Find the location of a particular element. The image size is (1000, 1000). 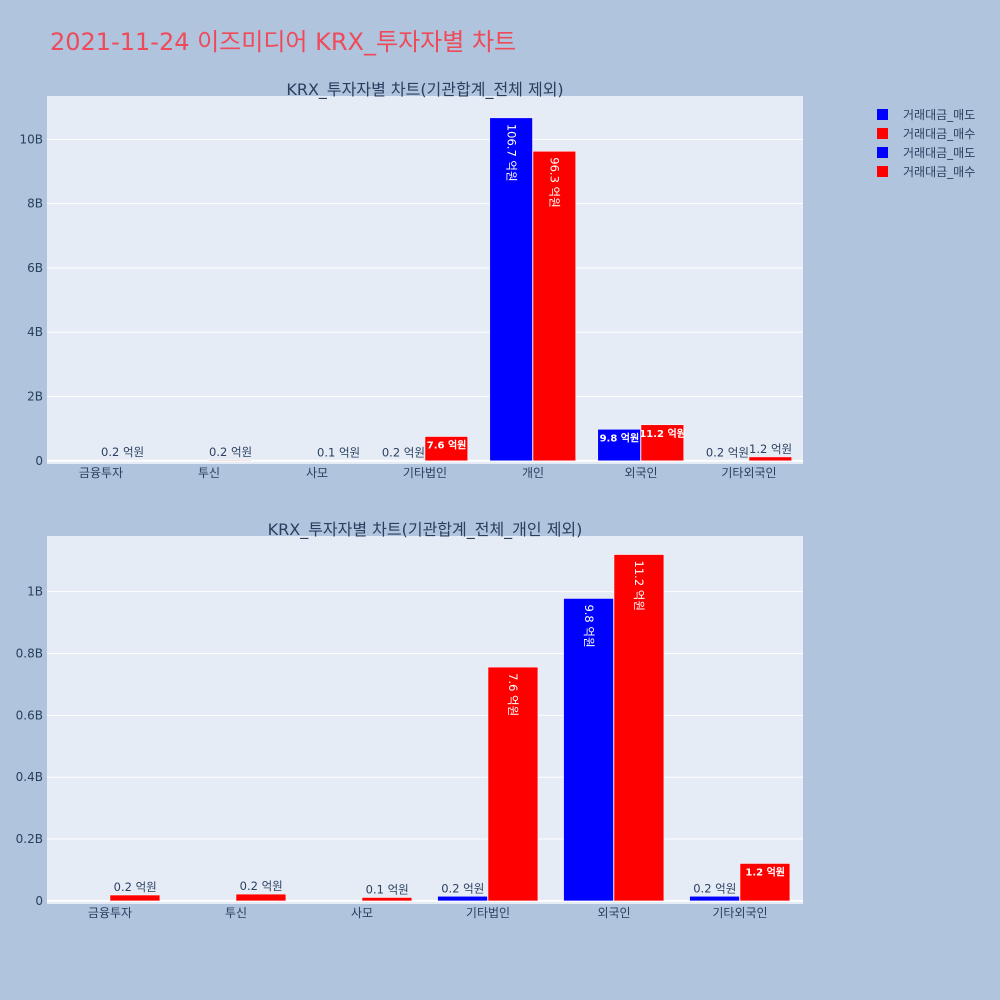

page-title: 2021-11-24 이즈미디어 KRX_투자자별 차트 is located at coordinates (283, 42).